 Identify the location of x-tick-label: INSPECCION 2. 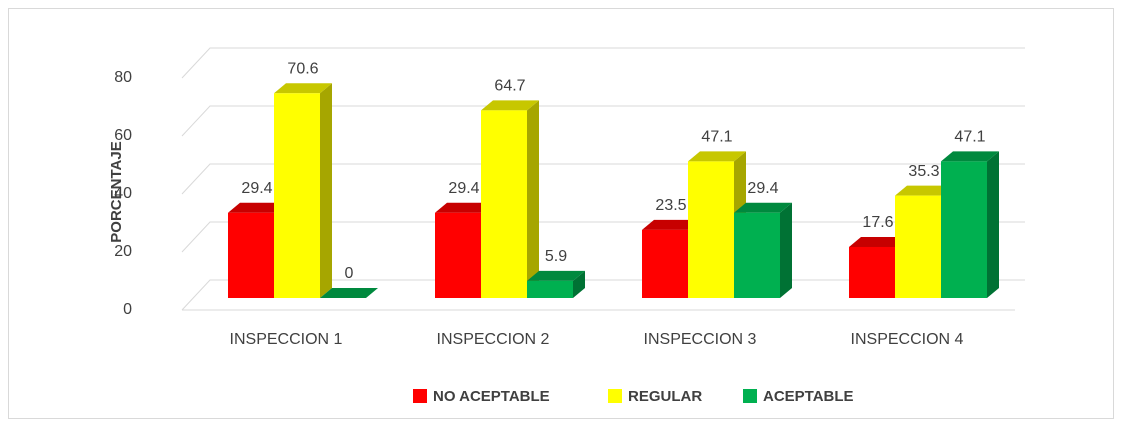
(493, 339).